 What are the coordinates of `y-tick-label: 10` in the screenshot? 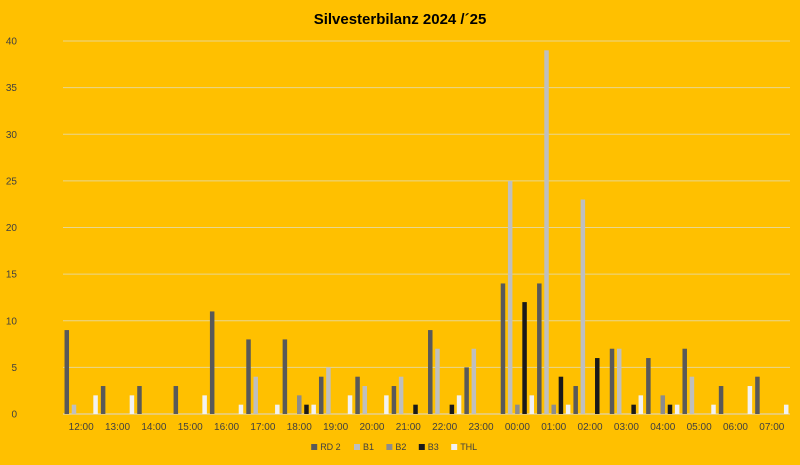 It's located at (12, 321).